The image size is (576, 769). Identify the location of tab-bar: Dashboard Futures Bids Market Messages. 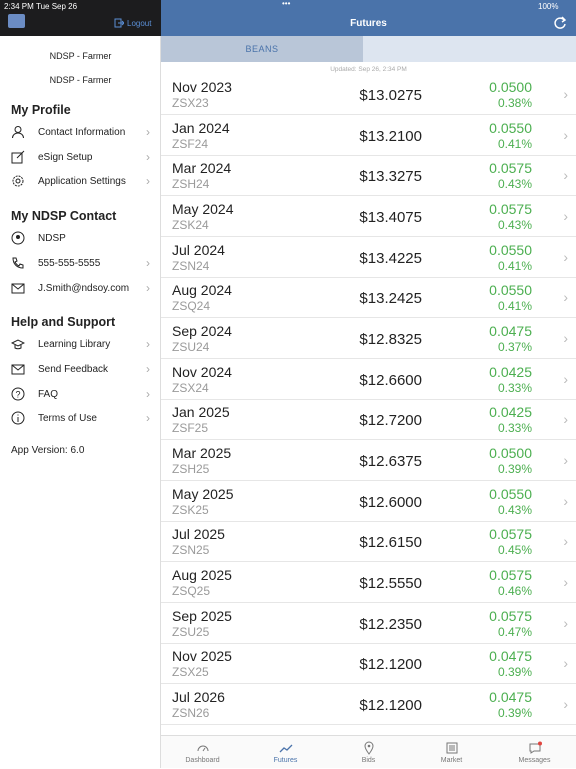
(368, 751).